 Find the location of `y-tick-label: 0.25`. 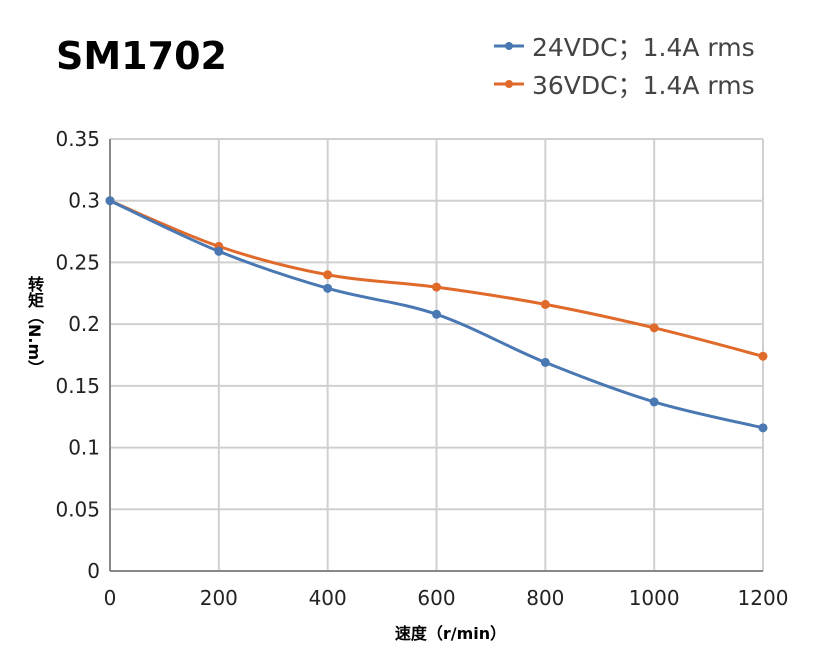

y-tick-label: 0.25 is located at coordinates (77, 262).